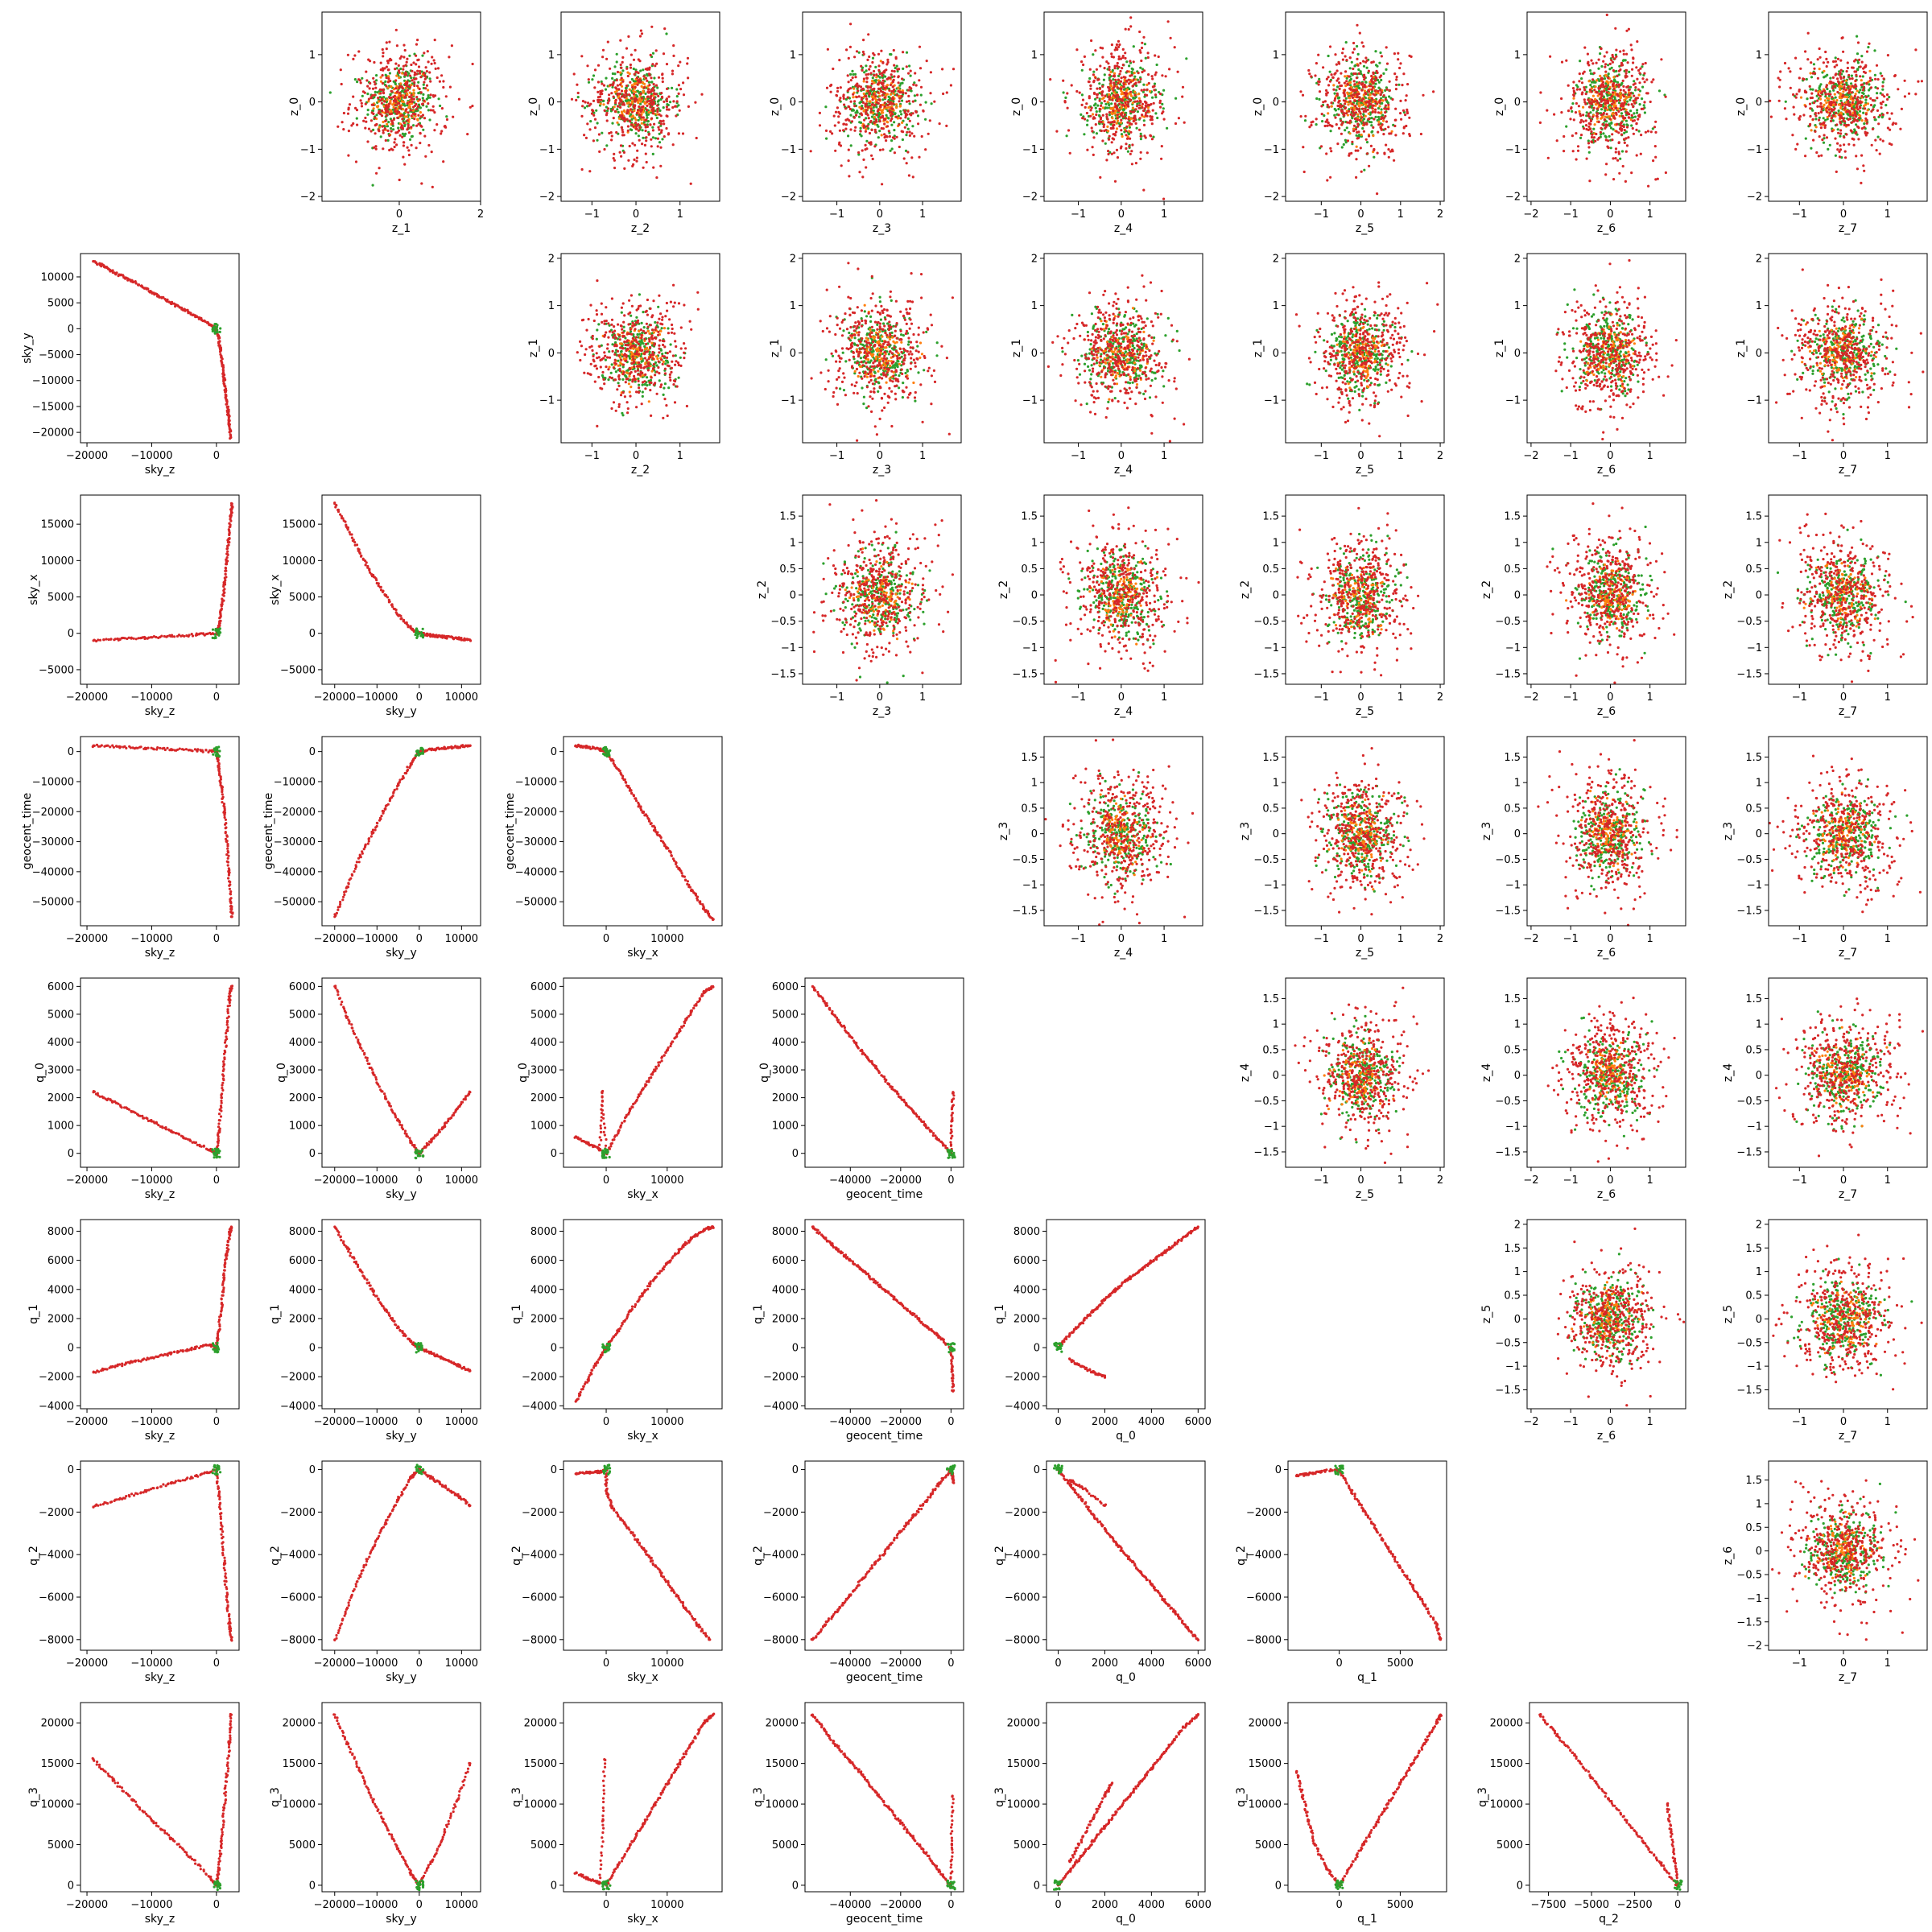 This screenshot has width=1932, height=1932. What do you see at coordinates (401, 108) in the screenshot?
I see `markers` at bounding box center [401, 108].